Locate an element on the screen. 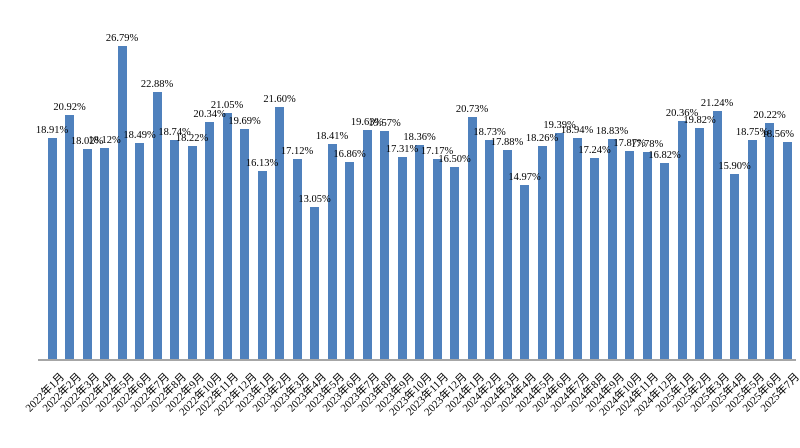 This screenshot has height=448, width=800. bar-value-label: 19.57% is located at coordinates (384, 123).